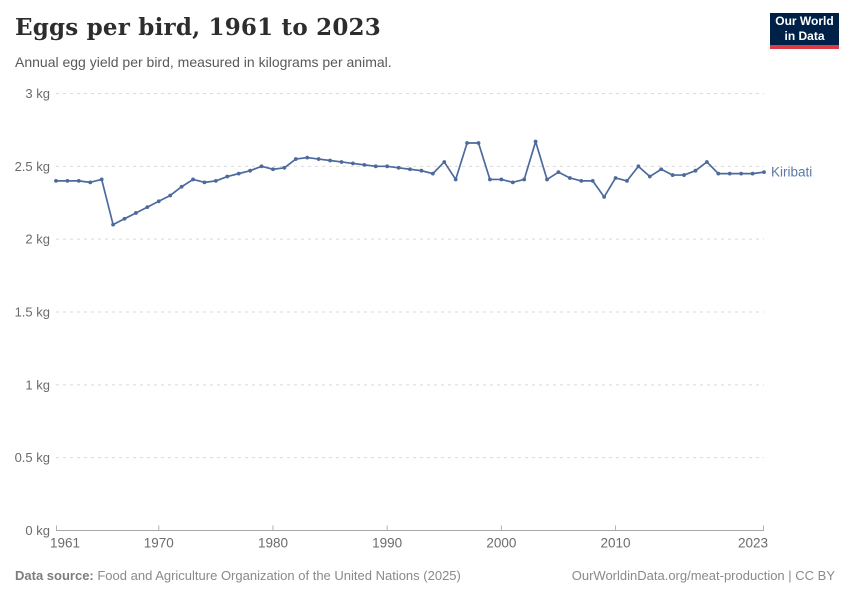  Describe the element at coordinates (364, 164) in the screenshot. I see `data-point-1988` at that location.